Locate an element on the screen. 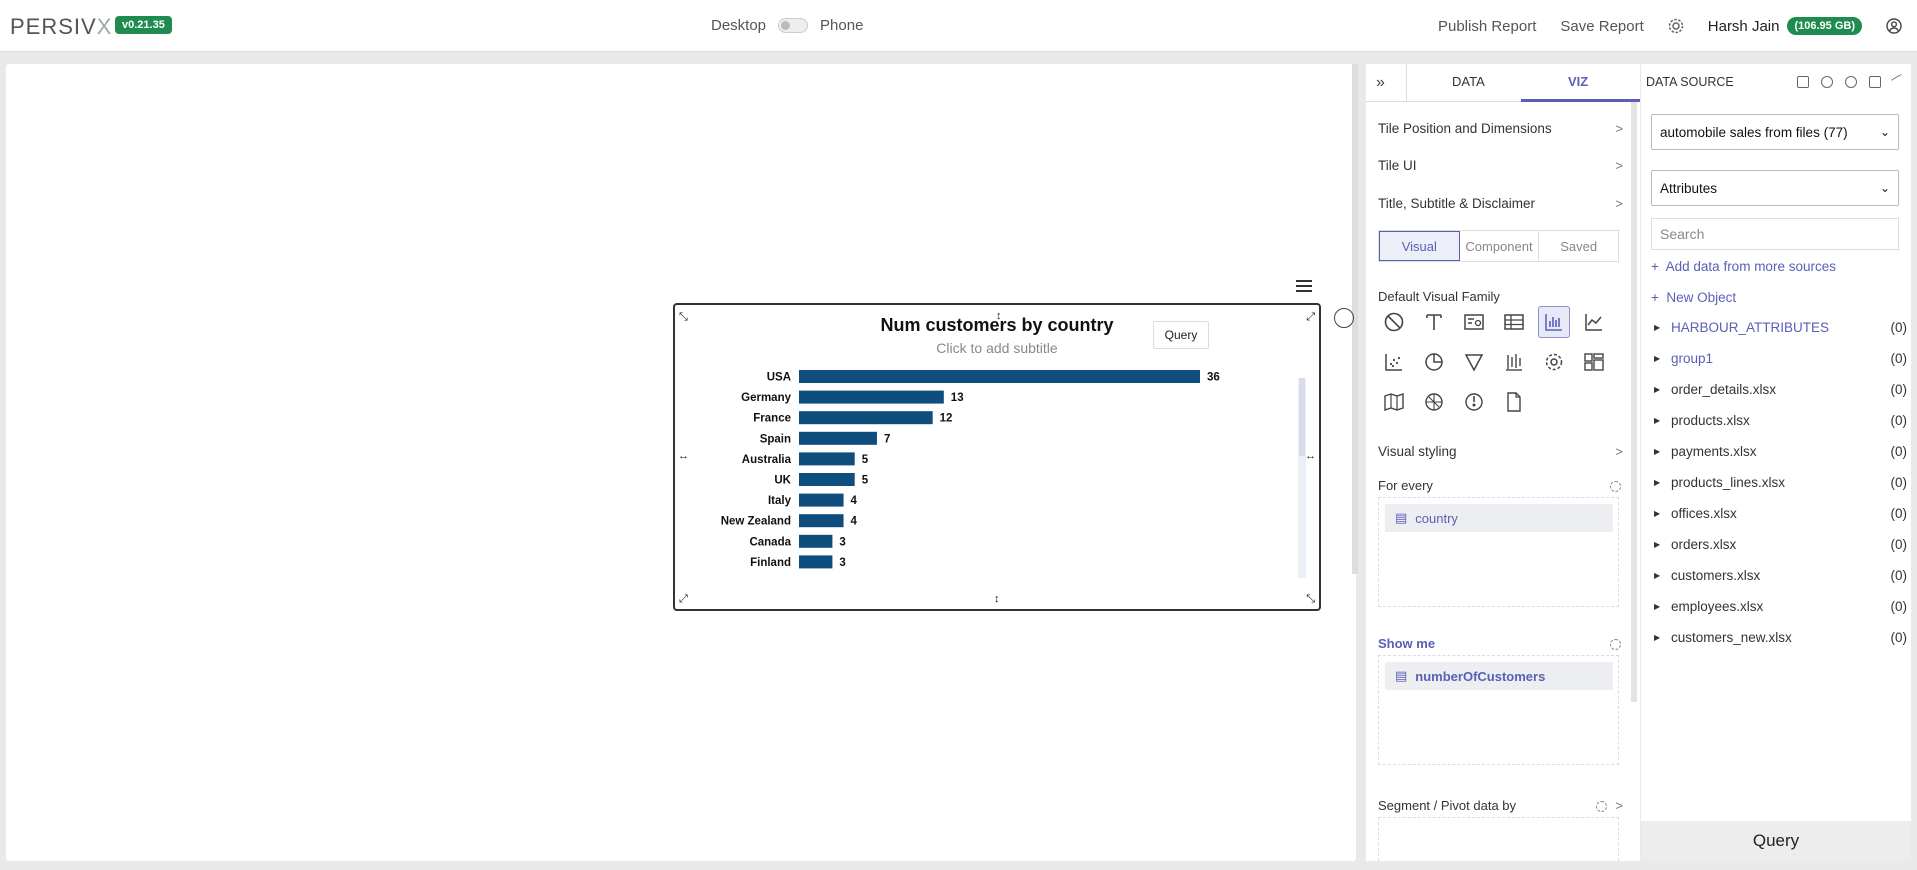 Image resolution: width=1917 pixels, height=870 pixels. save-report-button: Save Report is located at coordinates (1602, 26).